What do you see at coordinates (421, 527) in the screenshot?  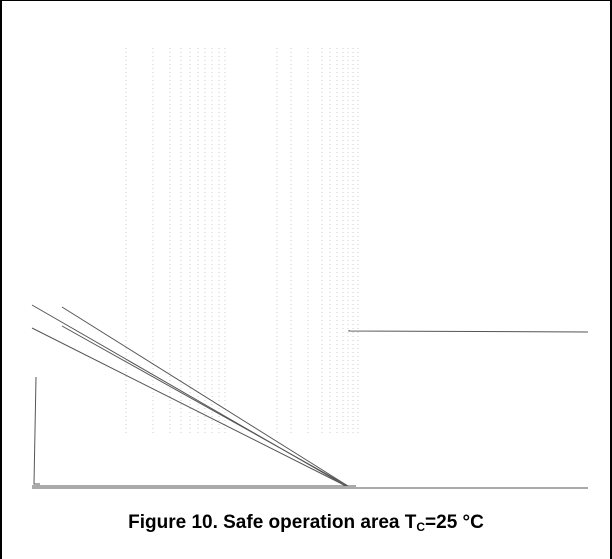 I see `caption-subscript: C` at bounding box center [421, 527].